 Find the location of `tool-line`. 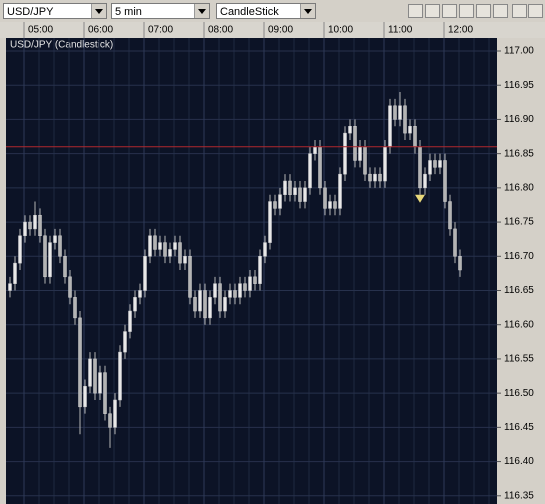

tool-line is located at coordinates (415, 11).